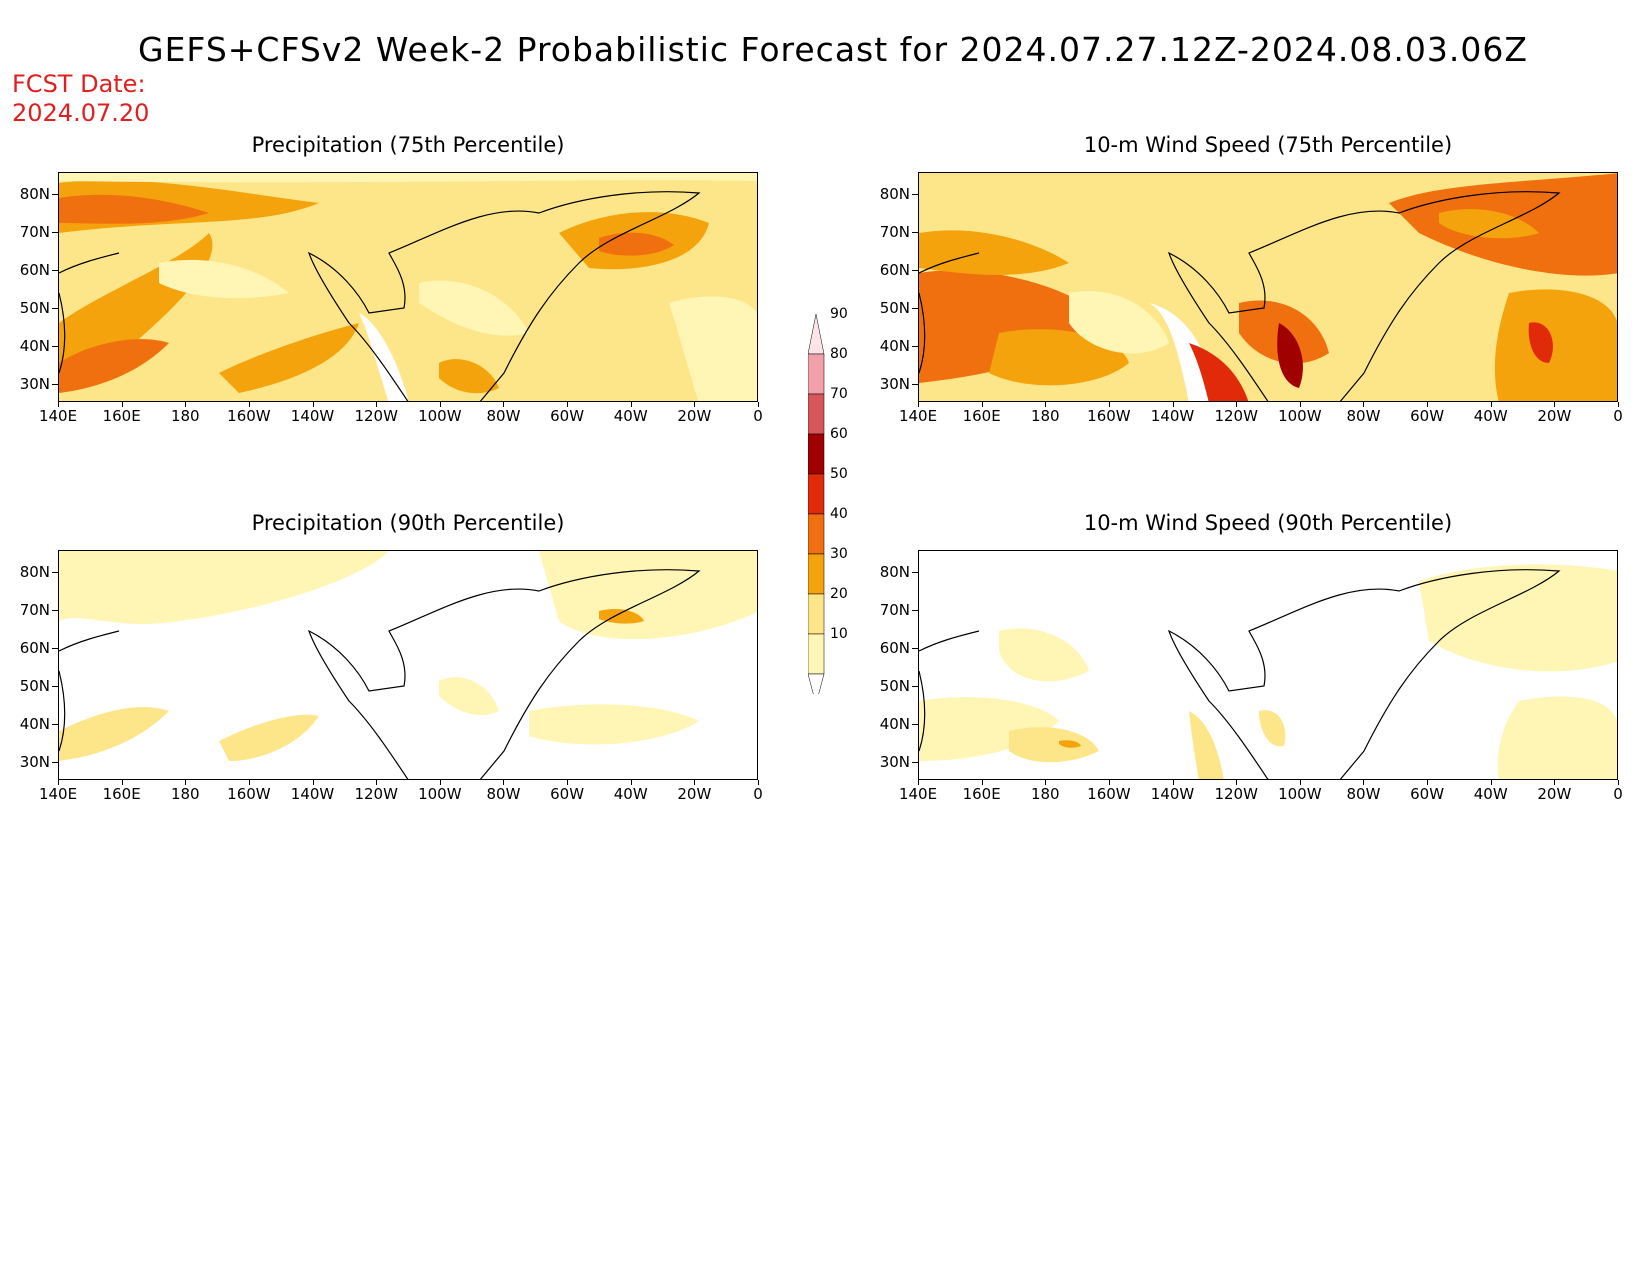  Describe the element at coordinates (408, 665) in the screenshot. I see `precip90-field` at that location.